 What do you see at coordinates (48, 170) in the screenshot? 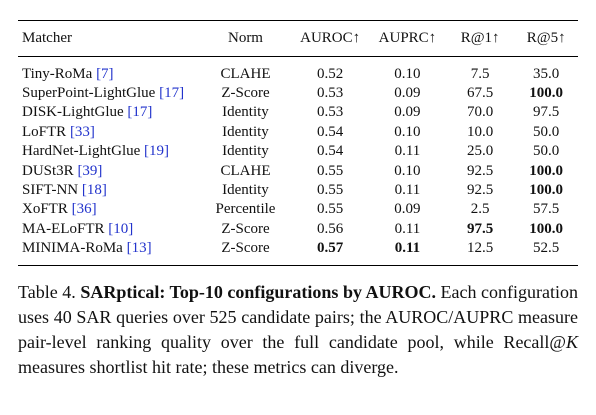
I see `matcher-name: DUSt3R` at bounding box center [48, 170].